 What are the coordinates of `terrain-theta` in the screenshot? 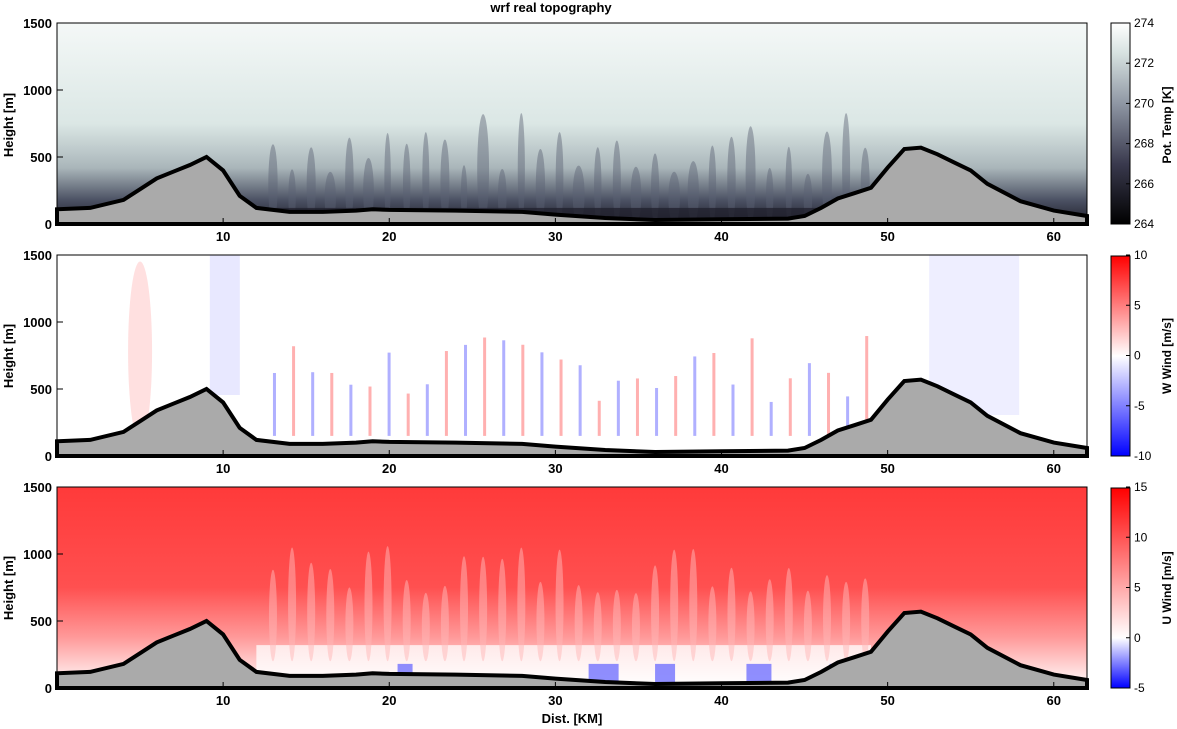 It's located at (572, 185).